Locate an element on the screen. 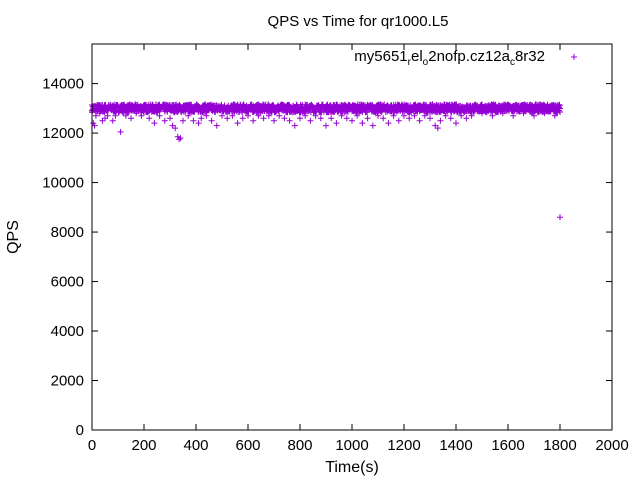 The image size is (640, 485). x-axis-label: Time(s) is located at coordinates (352, 467).